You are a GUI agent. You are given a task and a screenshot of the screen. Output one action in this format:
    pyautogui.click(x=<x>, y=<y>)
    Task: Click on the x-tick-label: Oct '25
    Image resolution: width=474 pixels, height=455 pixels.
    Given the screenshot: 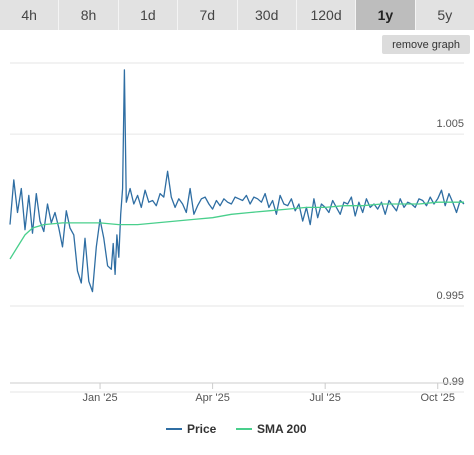 What is the action you would take?
    pyautogui.click(x=437, y=398)
    